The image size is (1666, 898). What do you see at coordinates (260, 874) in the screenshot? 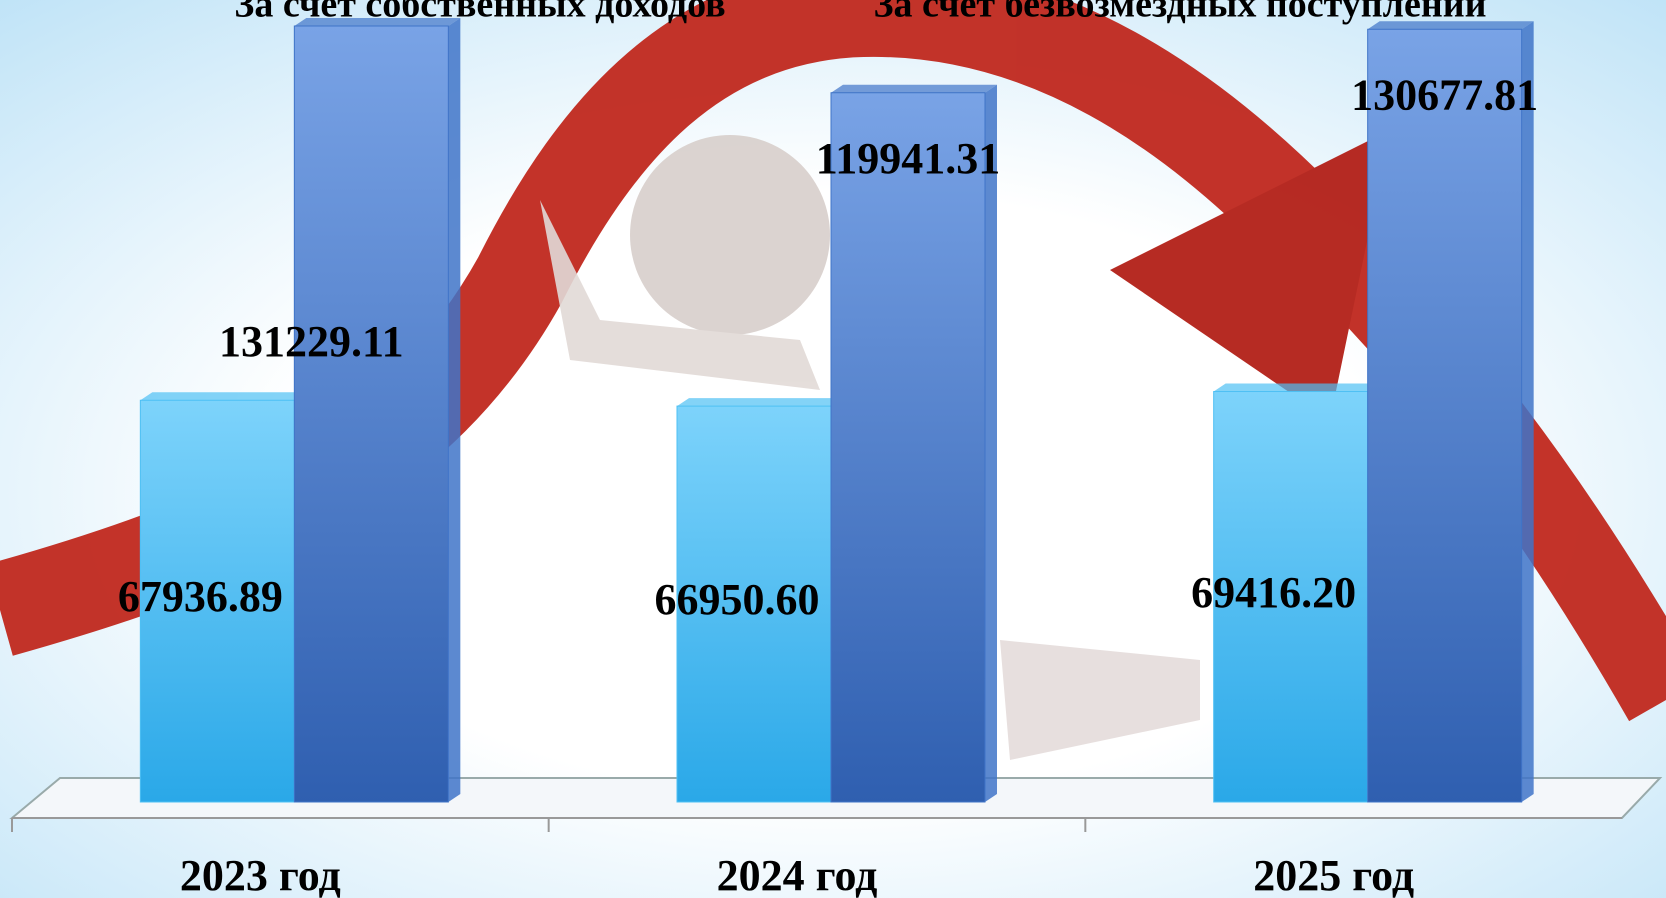
I see `x-tick-label: 2023 год` at bounding box center [260, 874].